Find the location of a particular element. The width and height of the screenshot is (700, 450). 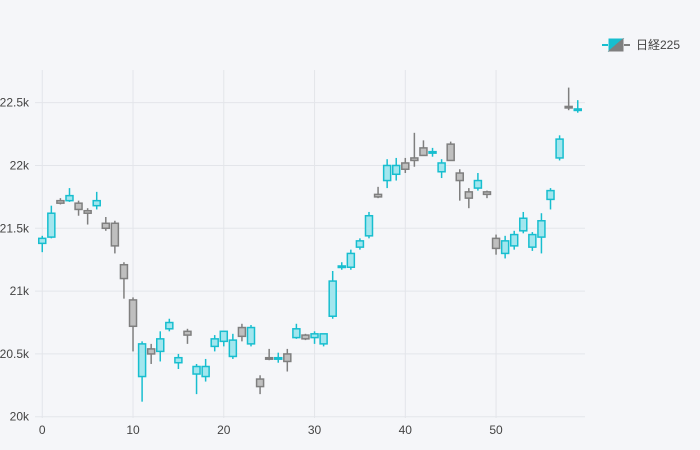

x-tick-label: 20 is located at coordinates (224, 430).